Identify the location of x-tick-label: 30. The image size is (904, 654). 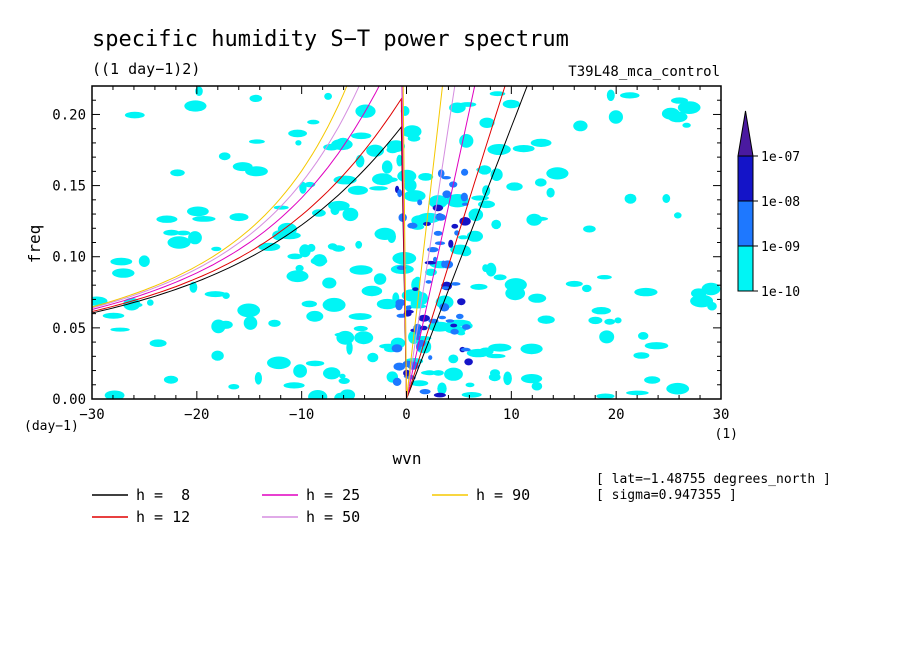
(721, 415).